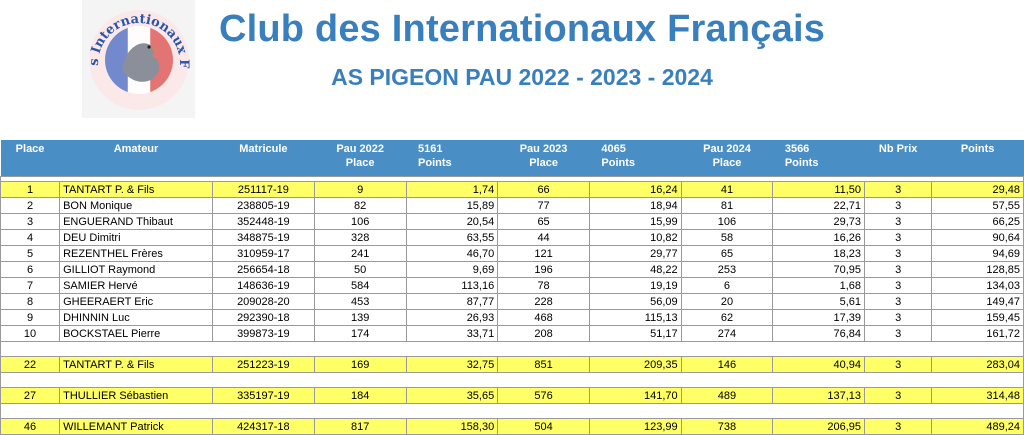  What do you see at coordinates (136, 253) in the screenshot?
I see `cell-amateur: REZENTHEL Frères` at bounding box center [136, 253].